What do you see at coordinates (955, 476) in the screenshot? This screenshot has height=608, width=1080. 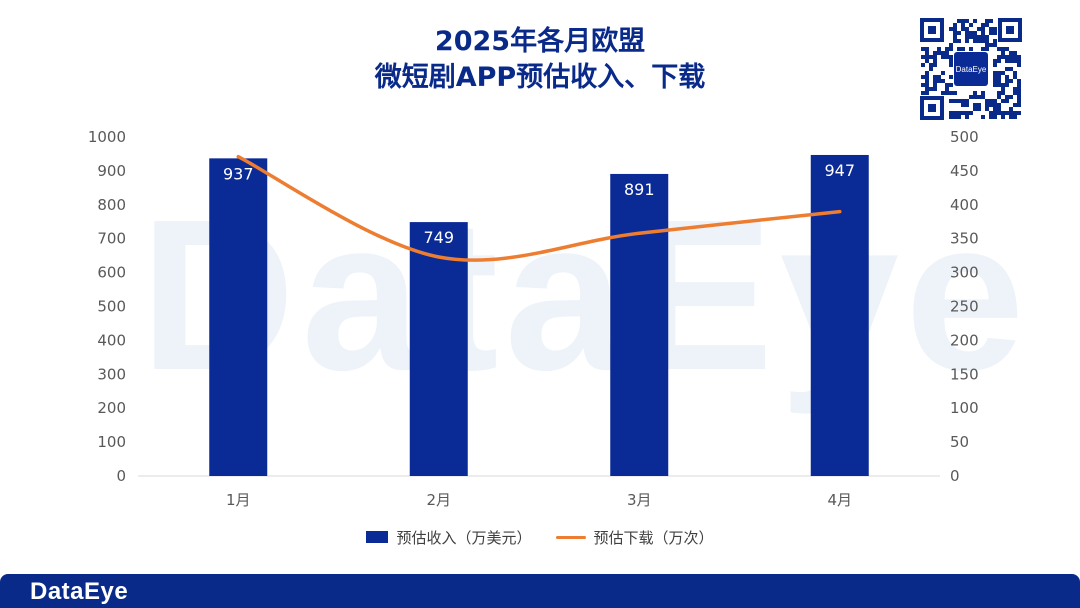 I see `y-right-tick-label: 0` at bounding box center [955, 476].